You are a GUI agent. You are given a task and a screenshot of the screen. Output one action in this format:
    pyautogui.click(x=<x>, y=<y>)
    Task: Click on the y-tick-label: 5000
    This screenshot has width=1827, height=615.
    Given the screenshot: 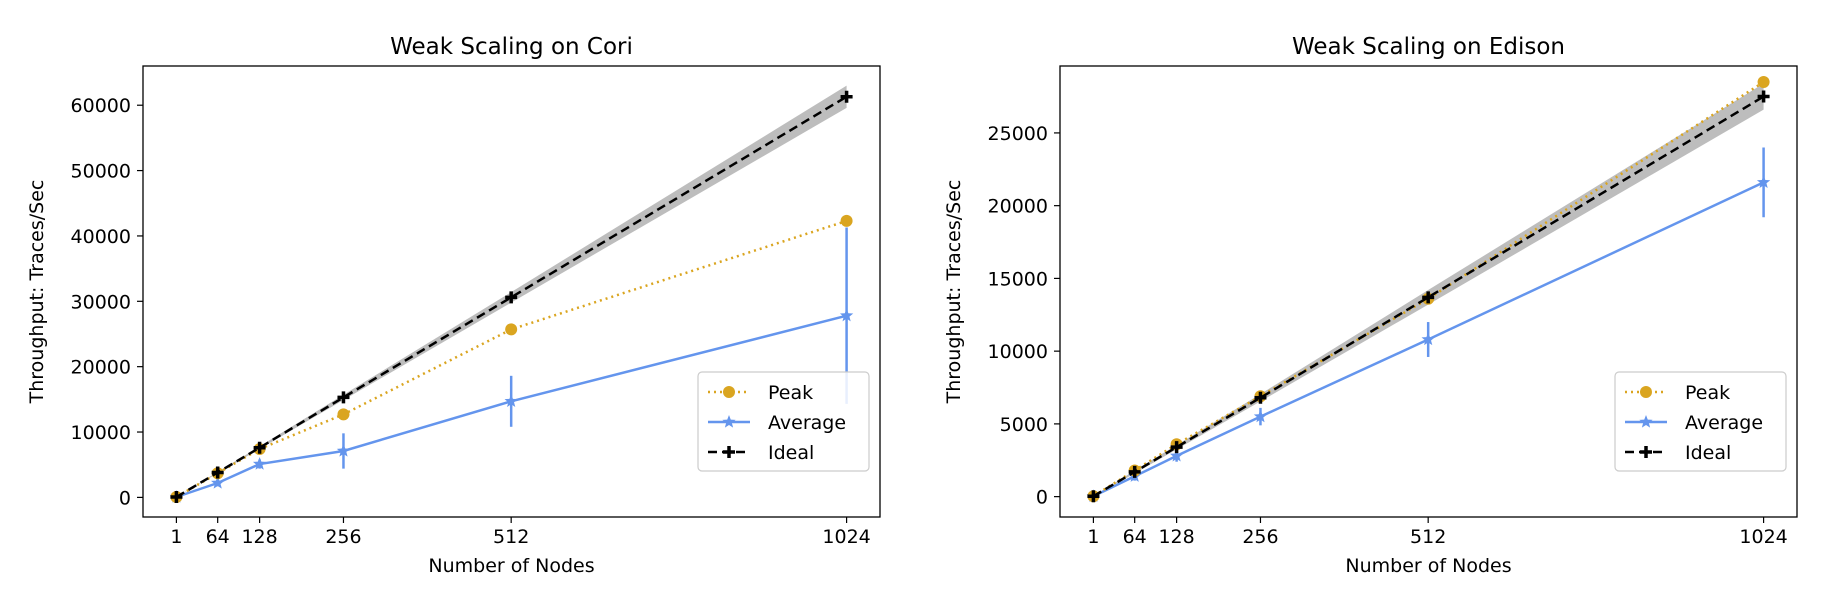 What is the action you would take?
    pyautogui.click(x=1024, y=425)
    